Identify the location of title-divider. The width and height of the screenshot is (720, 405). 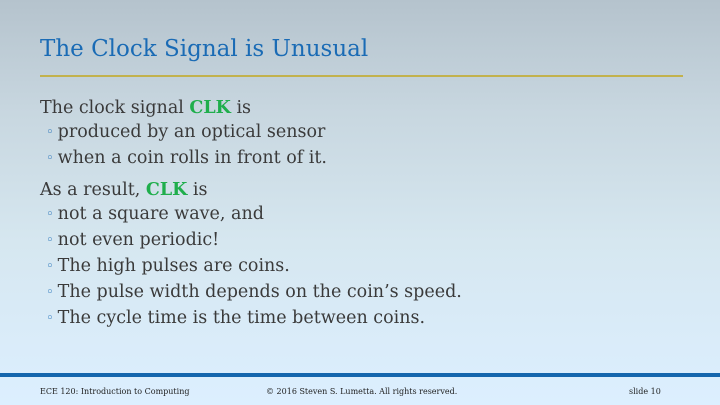
(361, 76).